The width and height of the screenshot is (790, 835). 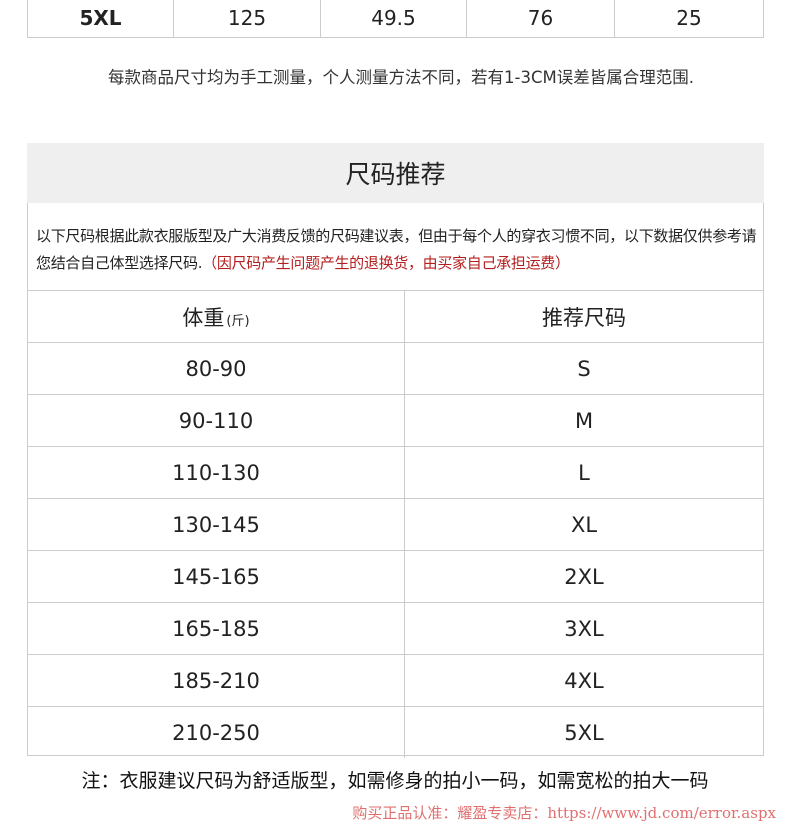 I want to click on cell: 49.5, so click(x=394, y=18).